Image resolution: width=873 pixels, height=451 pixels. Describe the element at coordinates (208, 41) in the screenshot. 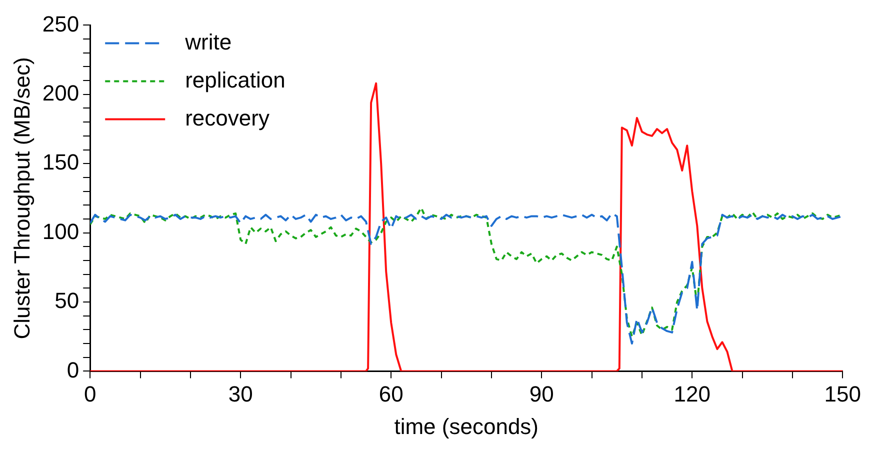

I see `legend-label: write` at that location.